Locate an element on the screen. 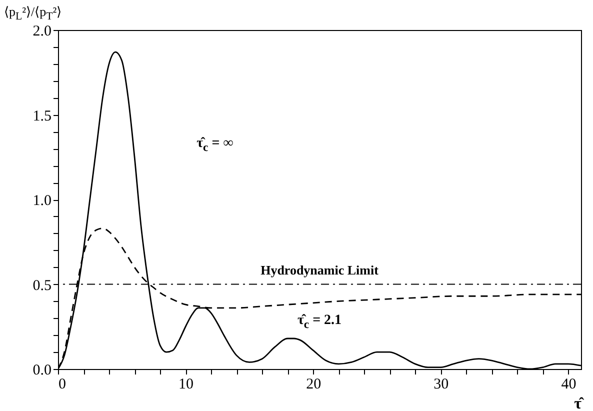 The width and height of the screenshot is (593, 411). x-tick-label: 20 is located at coordinates (314, 384).